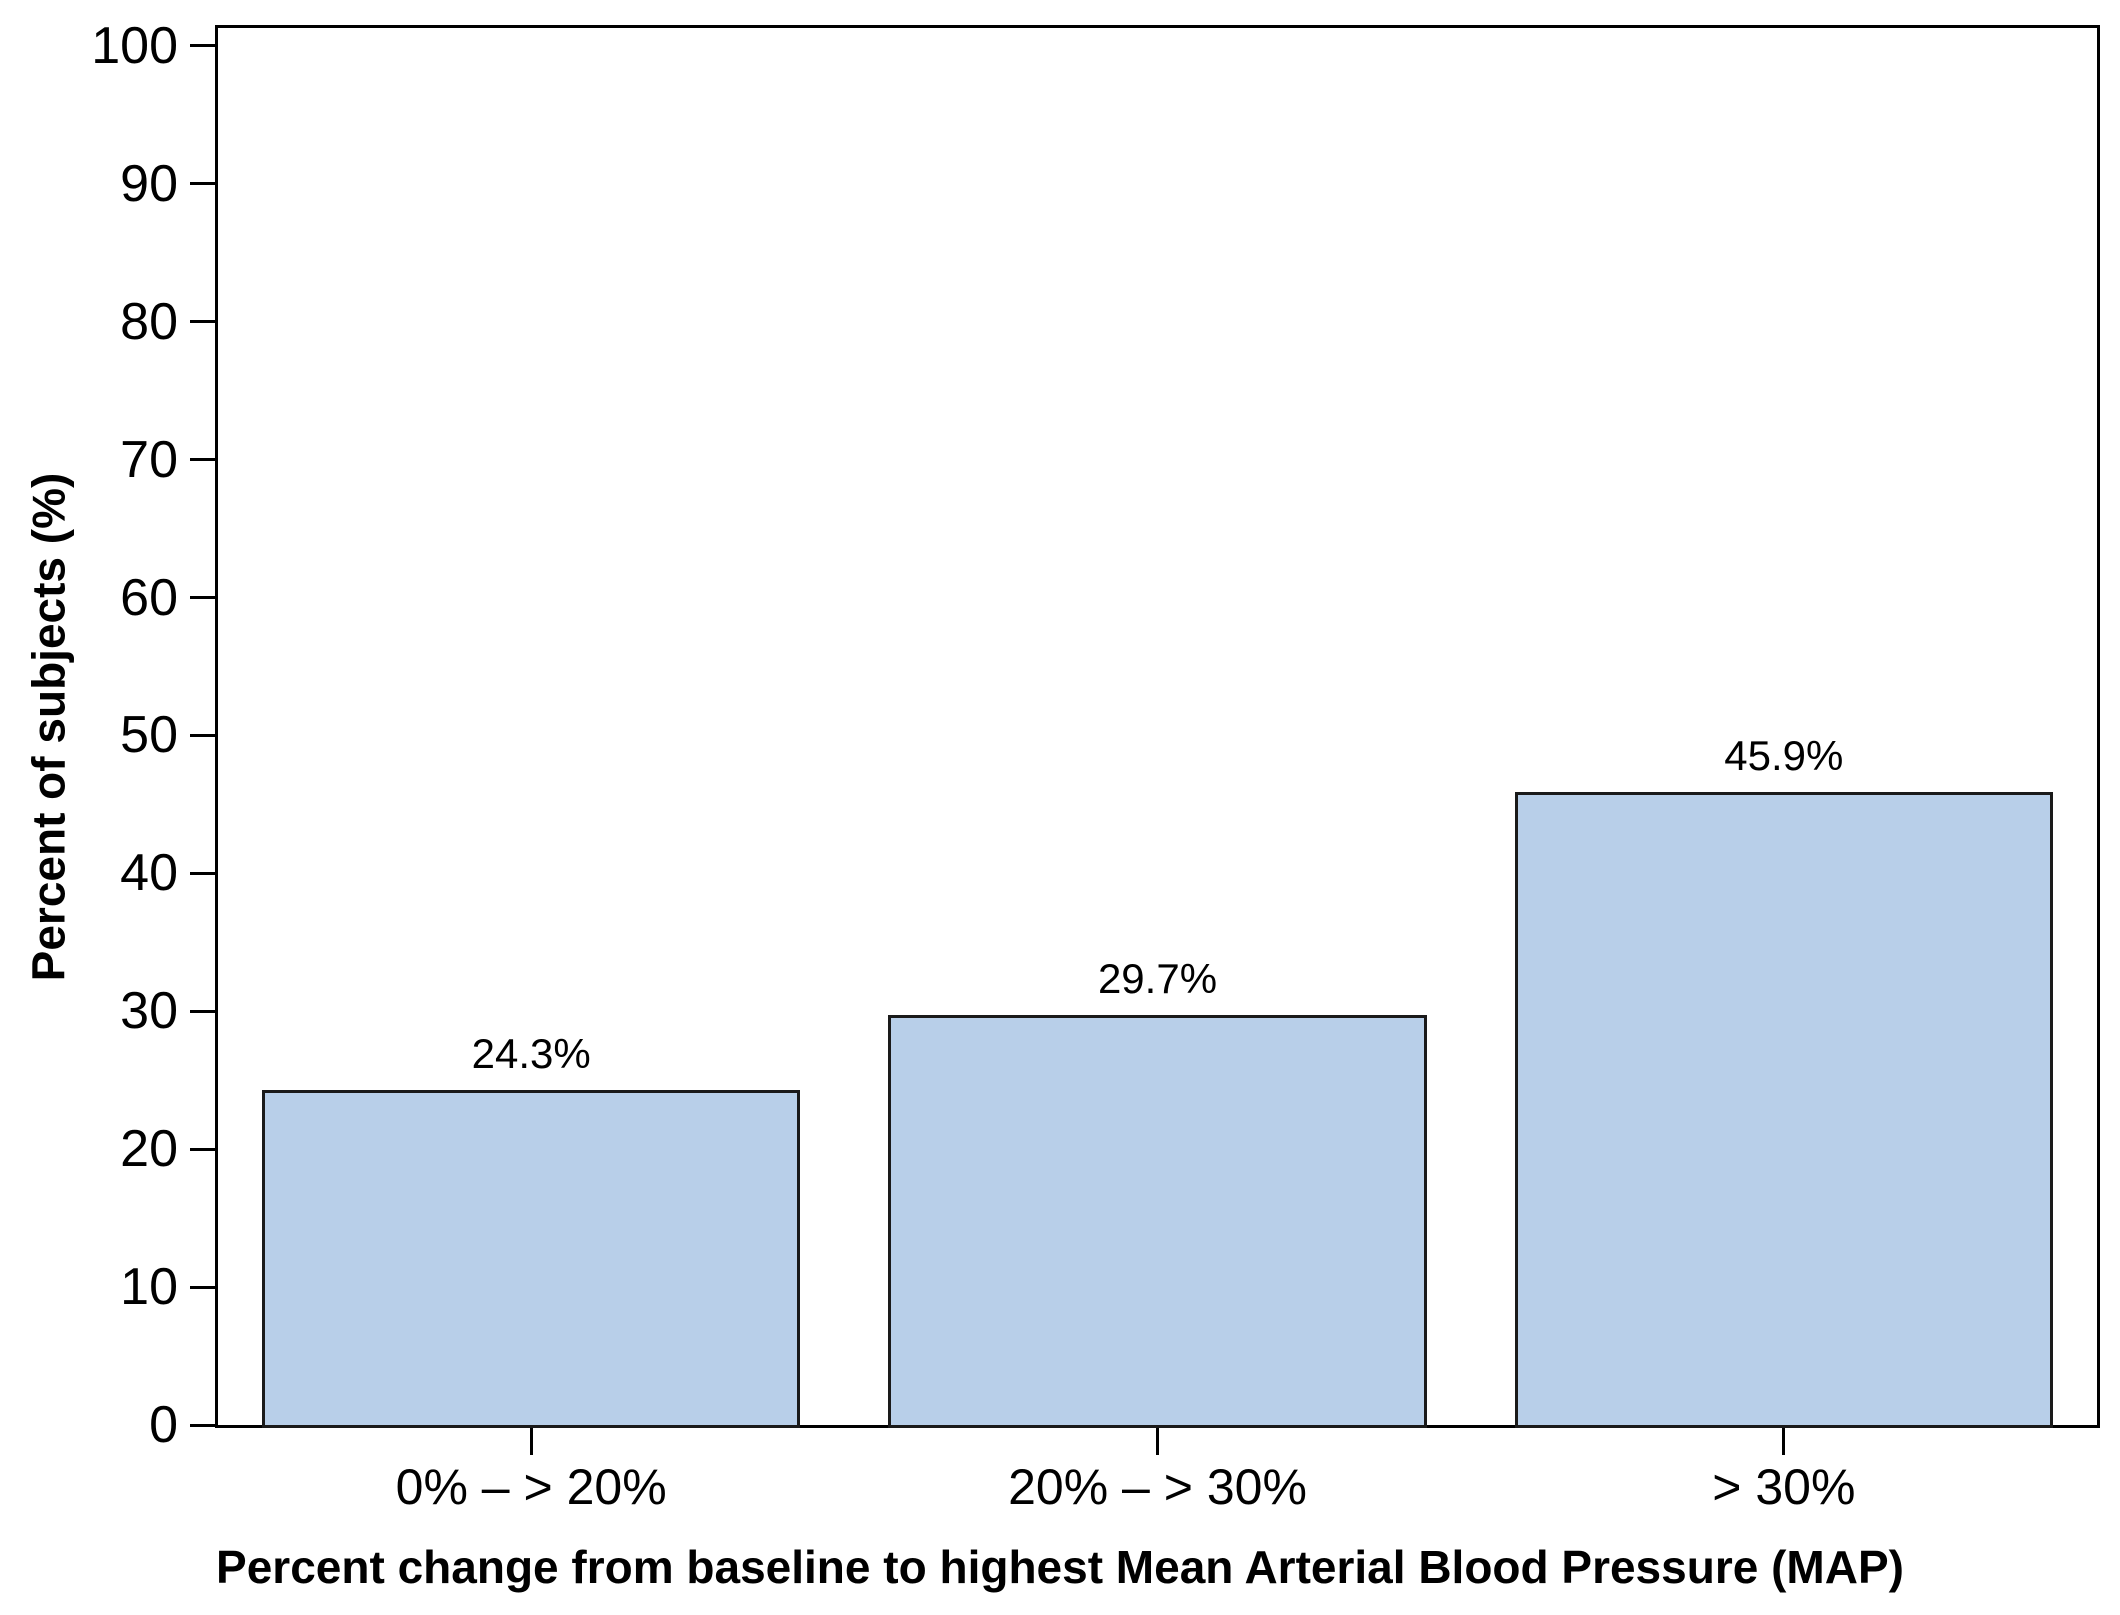 The width and height of the screenshot is (2120, 1615). What do you see at coordinates (149, 183) in the screenshot?
I see `y-tick-label: 90` at bounding box center [149, 183].